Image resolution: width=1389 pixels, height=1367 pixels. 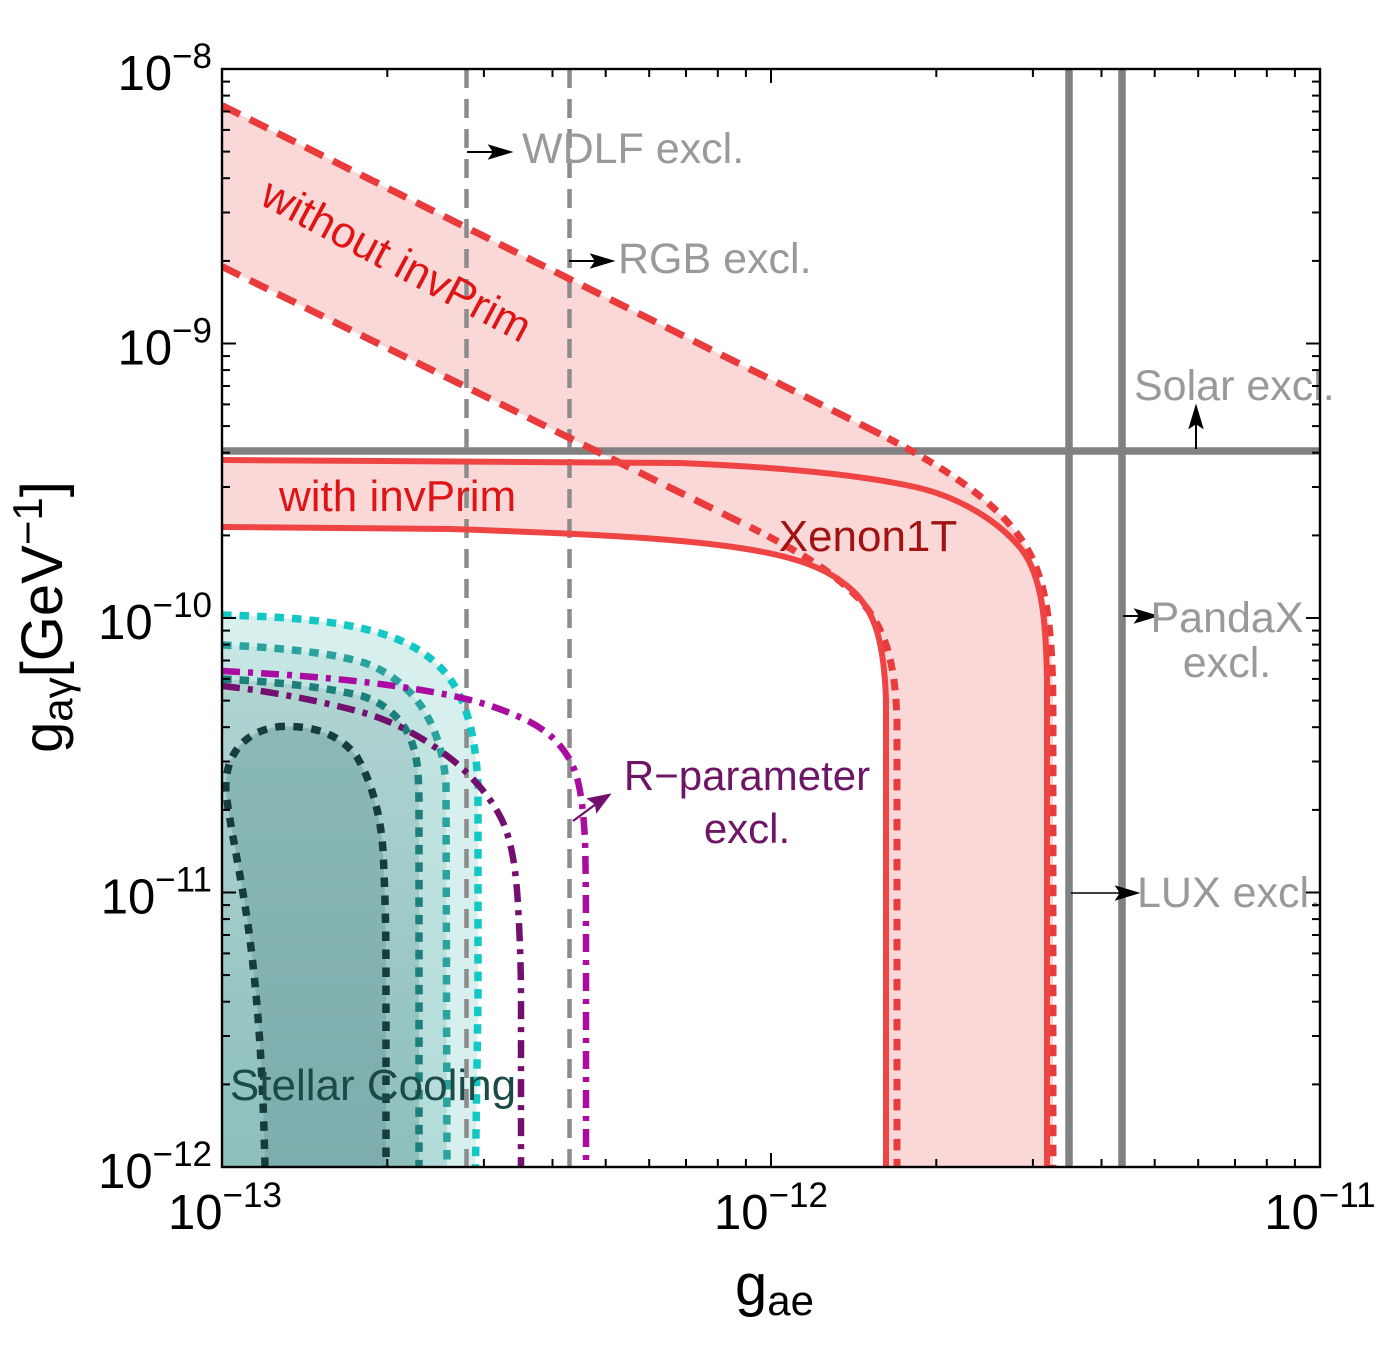 I want to click on svg-text: PandaX, so click(x=1226, y=618).